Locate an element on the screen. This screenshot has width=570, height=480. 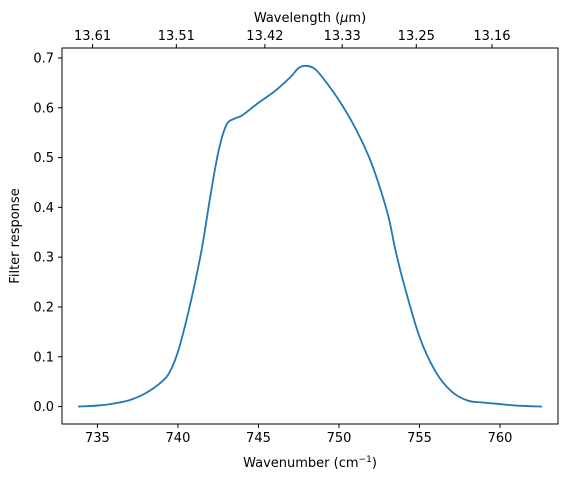
top-tick-label: 13.51 is located at coordinates (176, 36).